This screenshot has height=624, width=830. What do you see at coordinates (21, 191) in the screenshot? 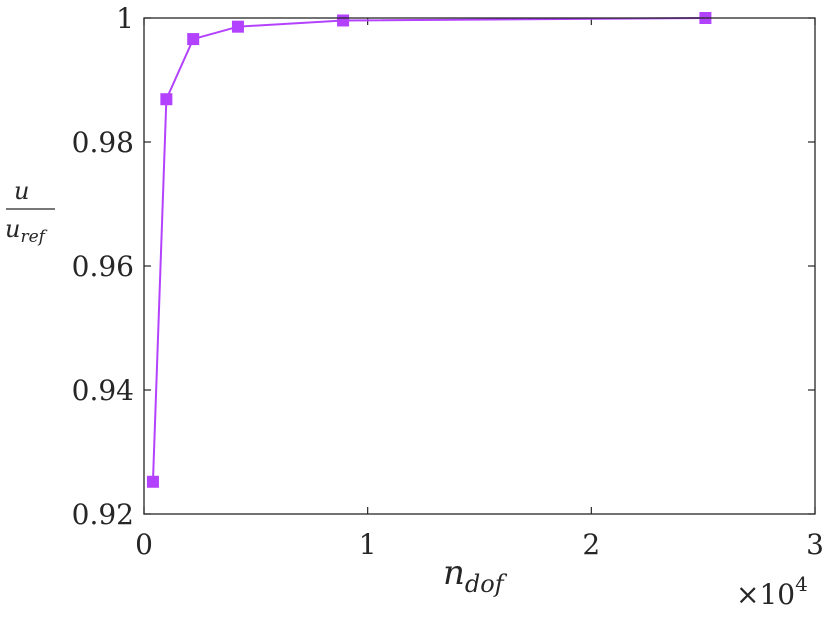
I see `y-axis-label-numerator: u` at bounding box center [21, 191].